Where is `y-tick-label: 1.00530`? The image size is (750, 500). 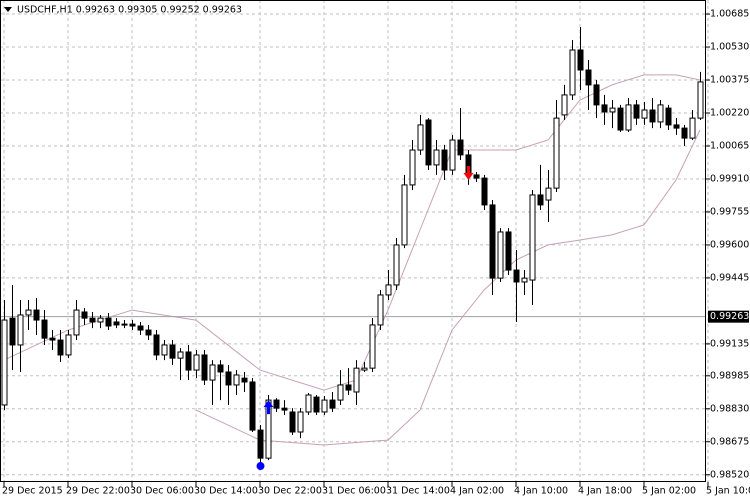 y-tick-label: 1.00530 is located at coordinates (729, 47).